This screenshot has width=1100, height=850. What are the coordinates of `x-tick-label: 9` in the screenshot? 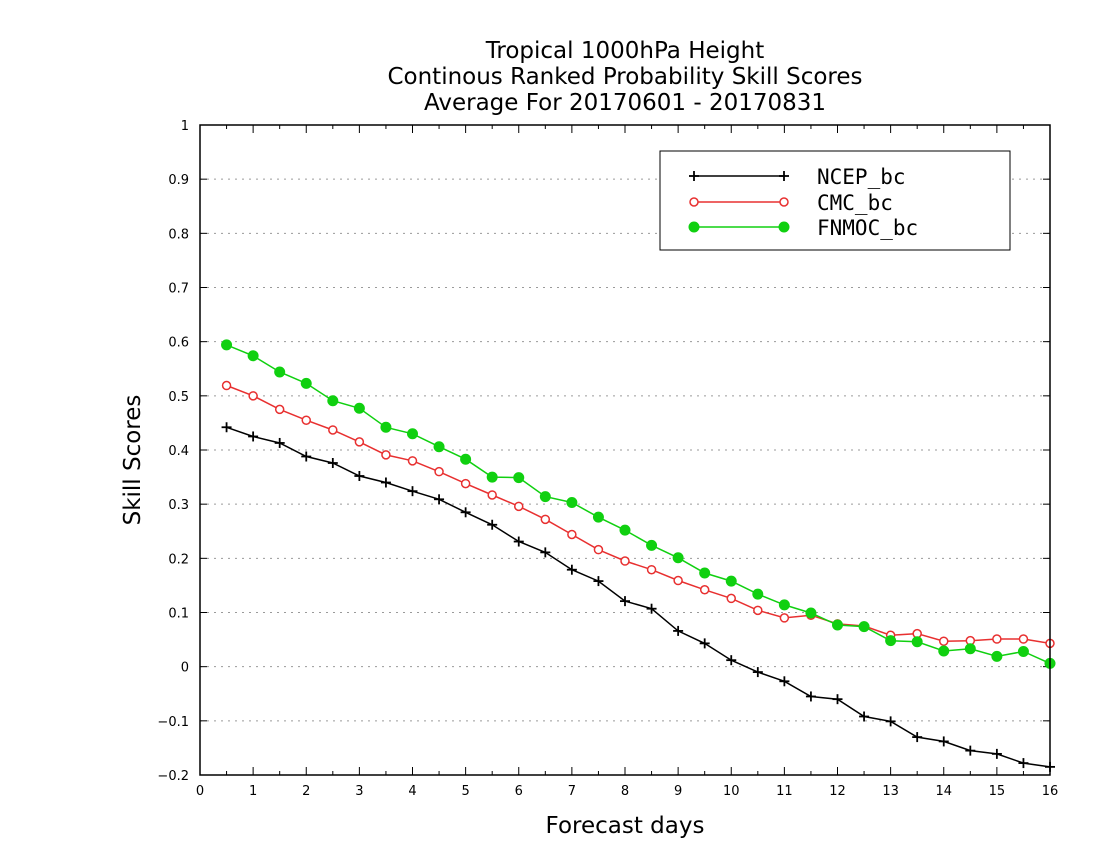 It's located at (678, 791).